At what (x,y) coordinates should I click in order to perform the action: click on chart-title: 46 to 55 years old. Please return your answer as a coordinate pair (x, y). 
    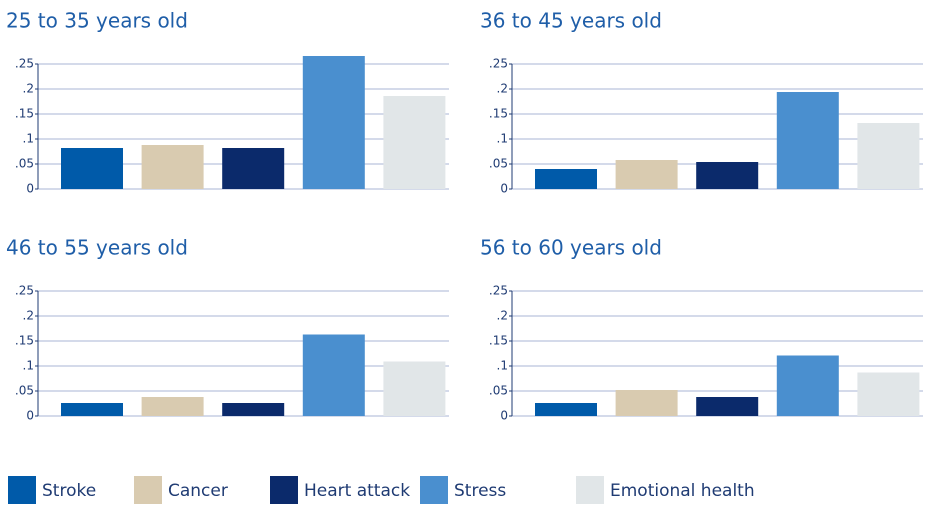
    Looking at the image, I should click on (97, 248).